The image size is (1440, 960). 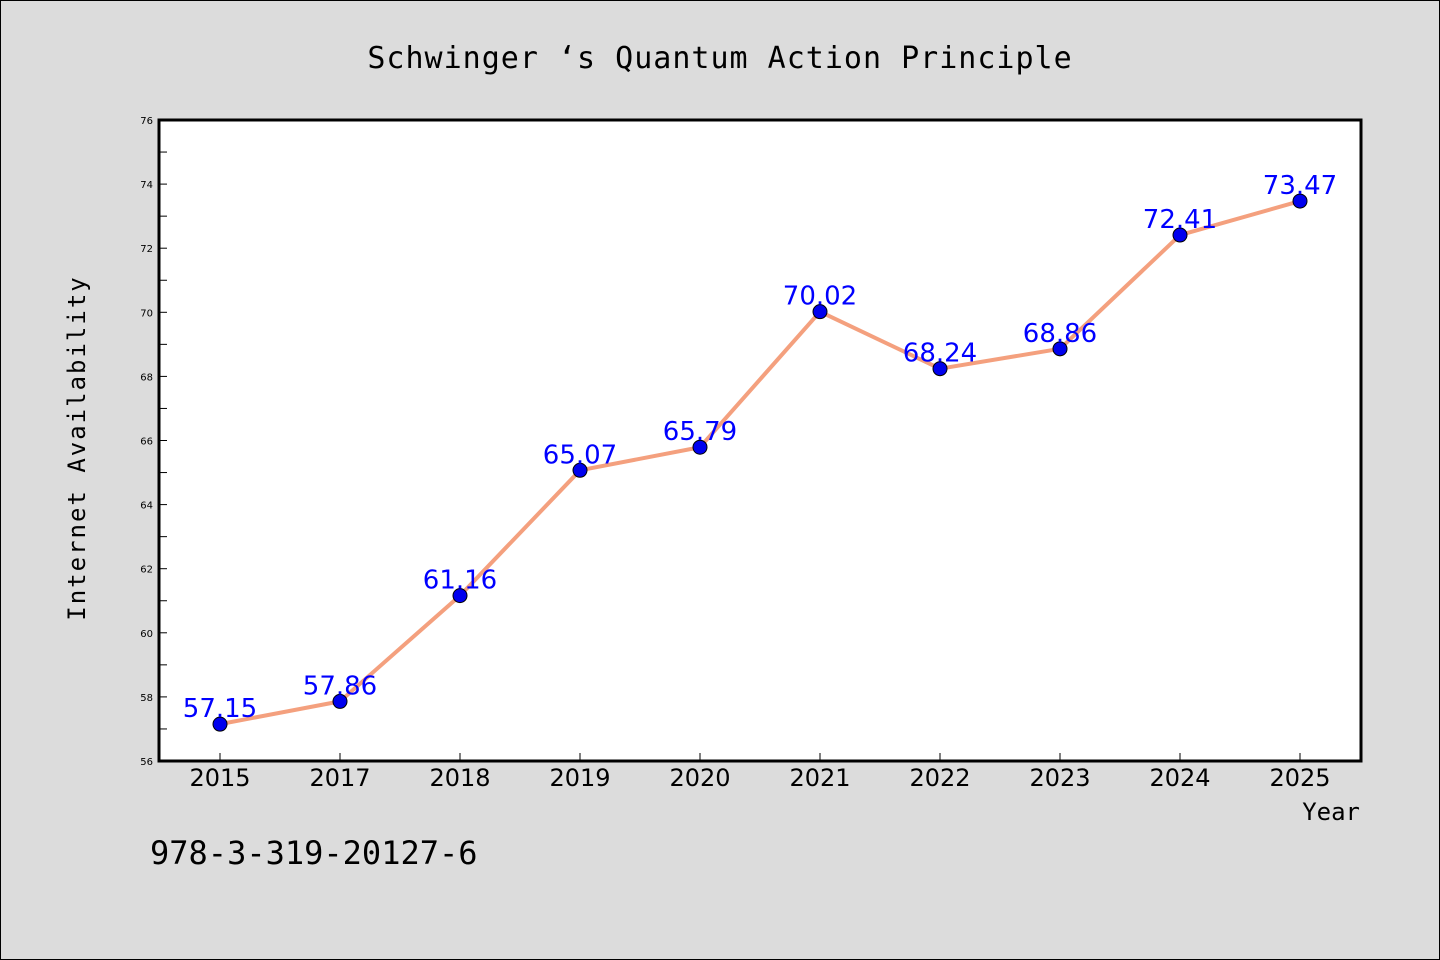 What do you see at coordinates (146, 506) in the screenshot?
I see `y-tick-label: 64` at bounding box center [146, 506].